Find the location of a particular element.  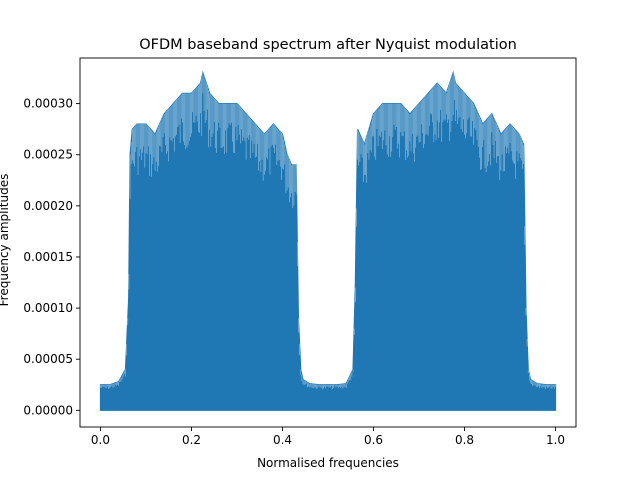

x-axis-label: Normalised frequencies is located at coordinates (328, 463).